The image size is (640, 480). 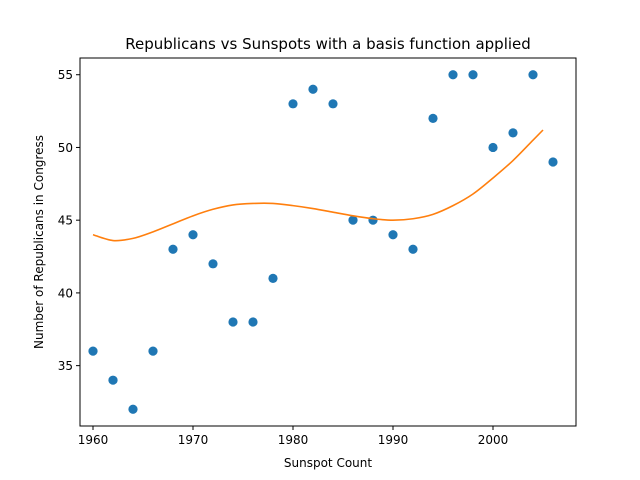 I want to click on x-axis: 1960 1970 1980 1990 2000, so click(x=293, y=436).